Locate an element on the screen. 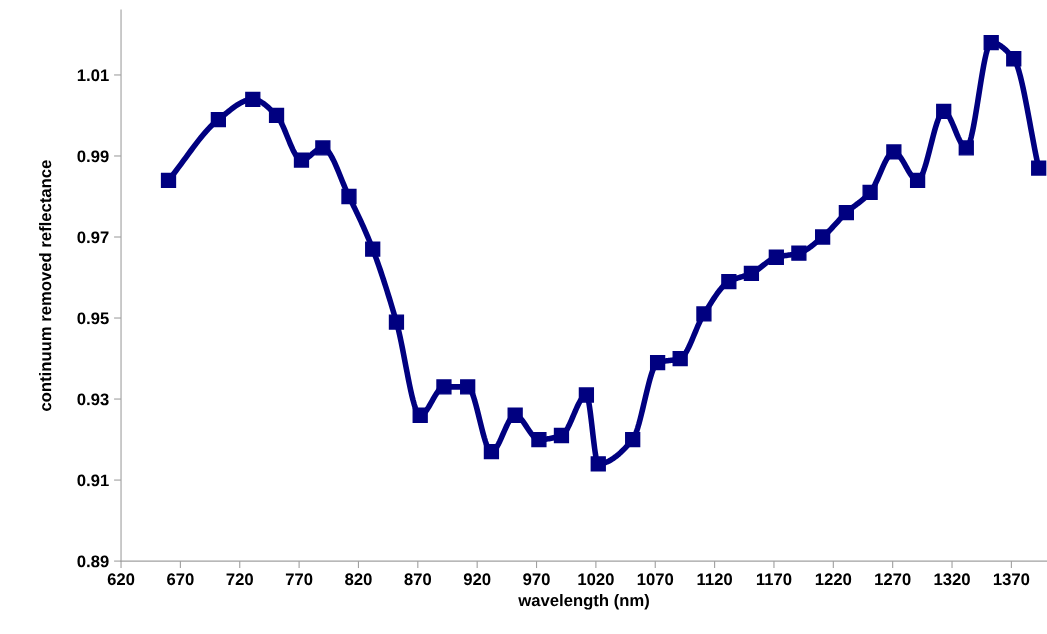 The width and height of the screenshot is (1047, 634). x-tick-label: 920 is located at coordinates (477, 579).